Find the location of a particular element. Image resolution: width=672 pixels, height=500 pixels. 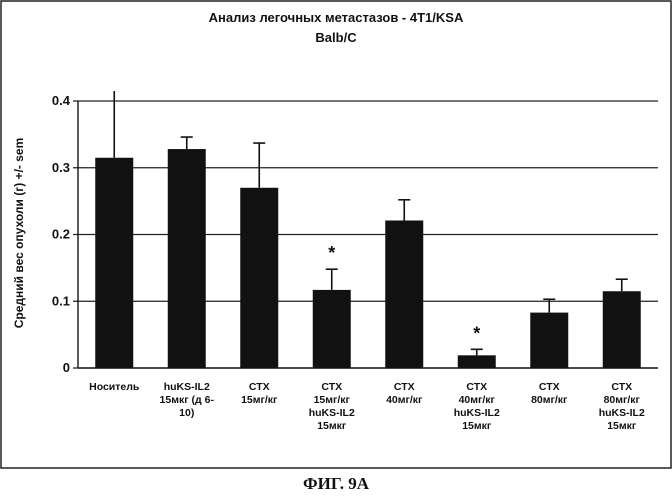

figure-caption: ФИГ. 9А is located at coordinates (336, 484).